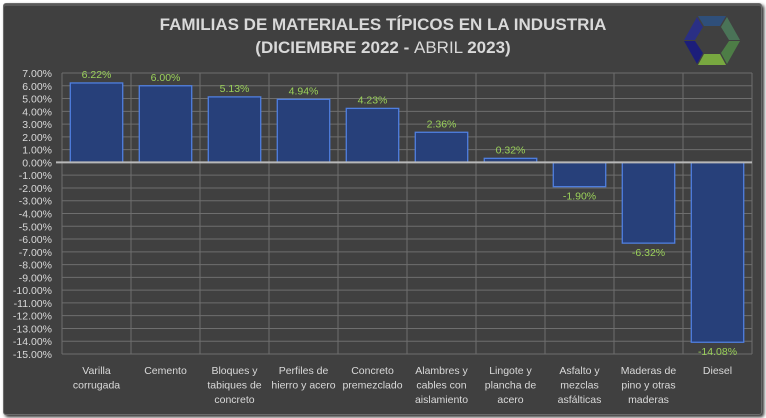 Image resolution: width=766 pixels, height=418 pixels. Describe the element at coordinates (37, 125) in the screenshot. I see `y-tick-label: 3.00%` at that location.